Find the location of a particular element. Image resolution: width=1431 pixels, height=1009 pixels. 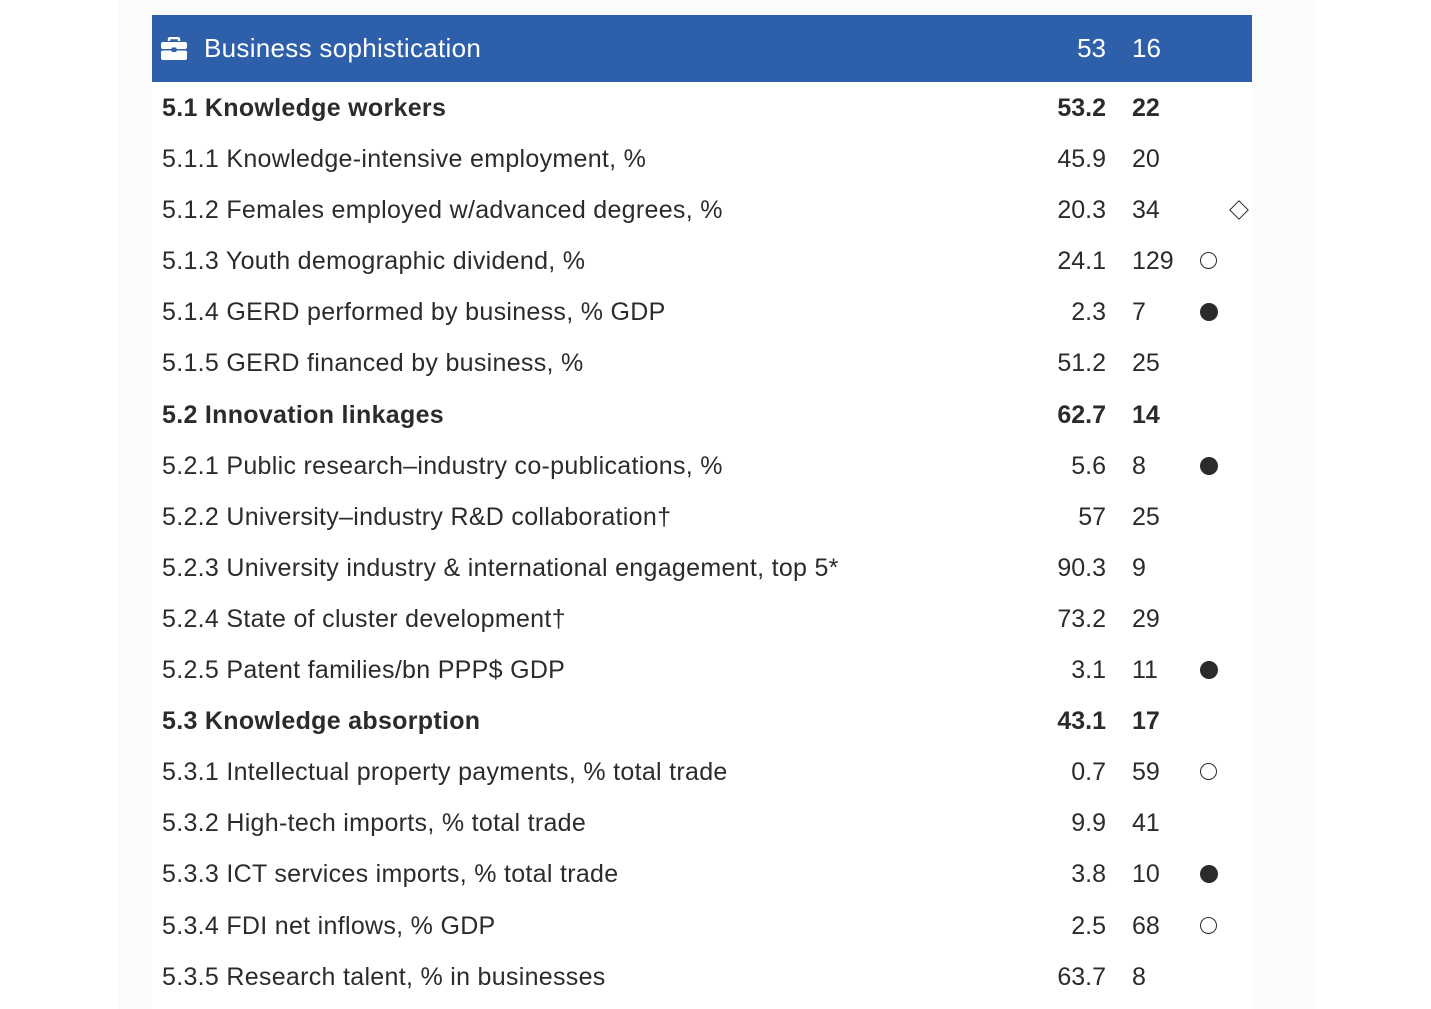

indicator-score: 73.2 is located at coordinates (1081, 618).